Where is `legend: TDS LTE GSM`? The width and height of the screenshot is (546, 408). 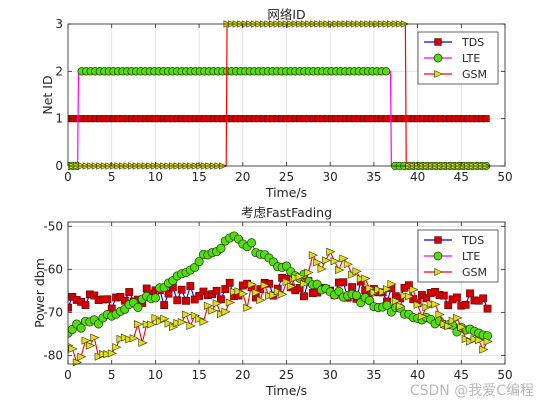 legend: TDS LTE GSM is located at coordinates (458, 256).